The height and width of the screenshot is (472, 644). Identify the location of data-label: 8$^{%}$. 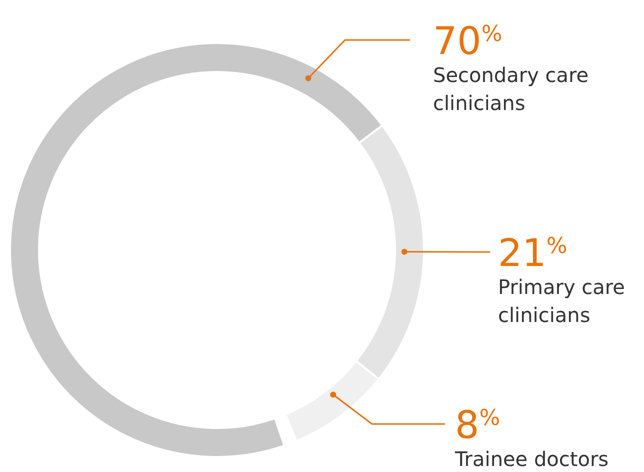
(477, 425).